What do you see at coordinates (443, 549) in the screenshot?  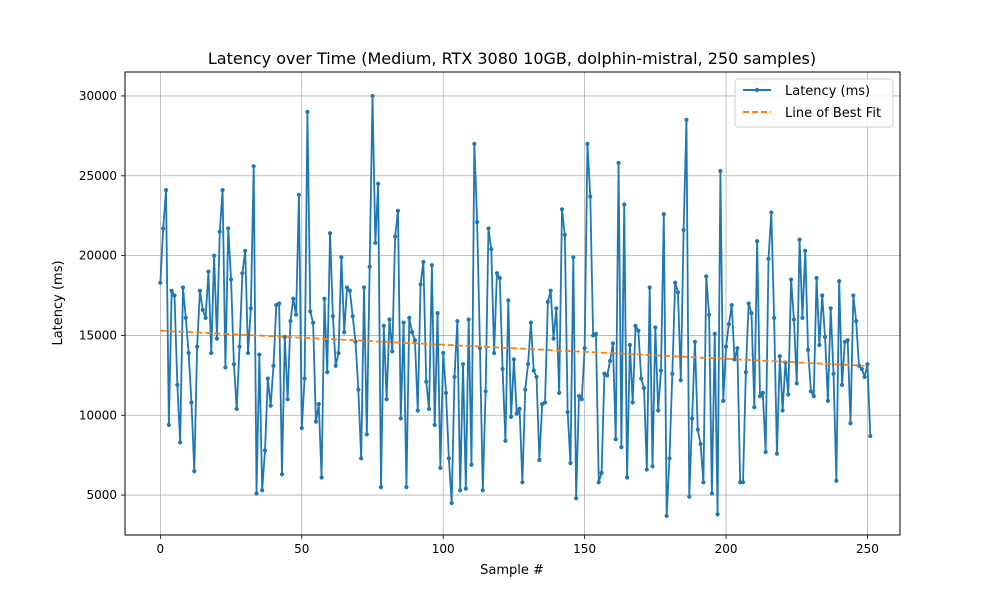 I see `x-tick-label: 100` at bounding box center [443, 549].